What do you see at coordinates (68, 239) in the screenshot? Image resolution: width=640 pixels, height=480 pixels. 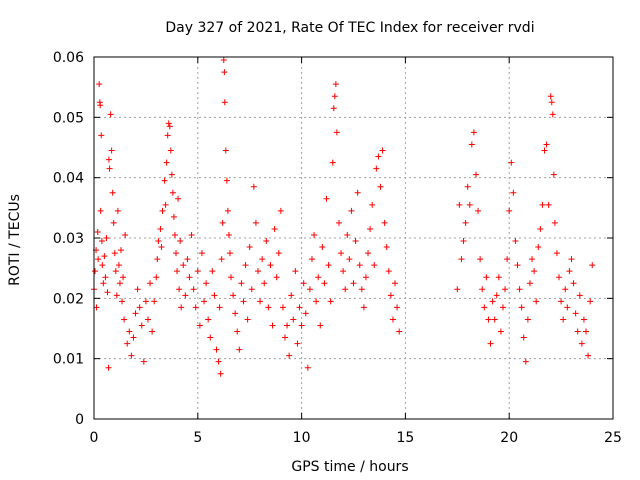 I see `y-tick-labels: 0 0.01 0.02 0.03 0.04 0.05 0.06` at bounding box center [68, 239].